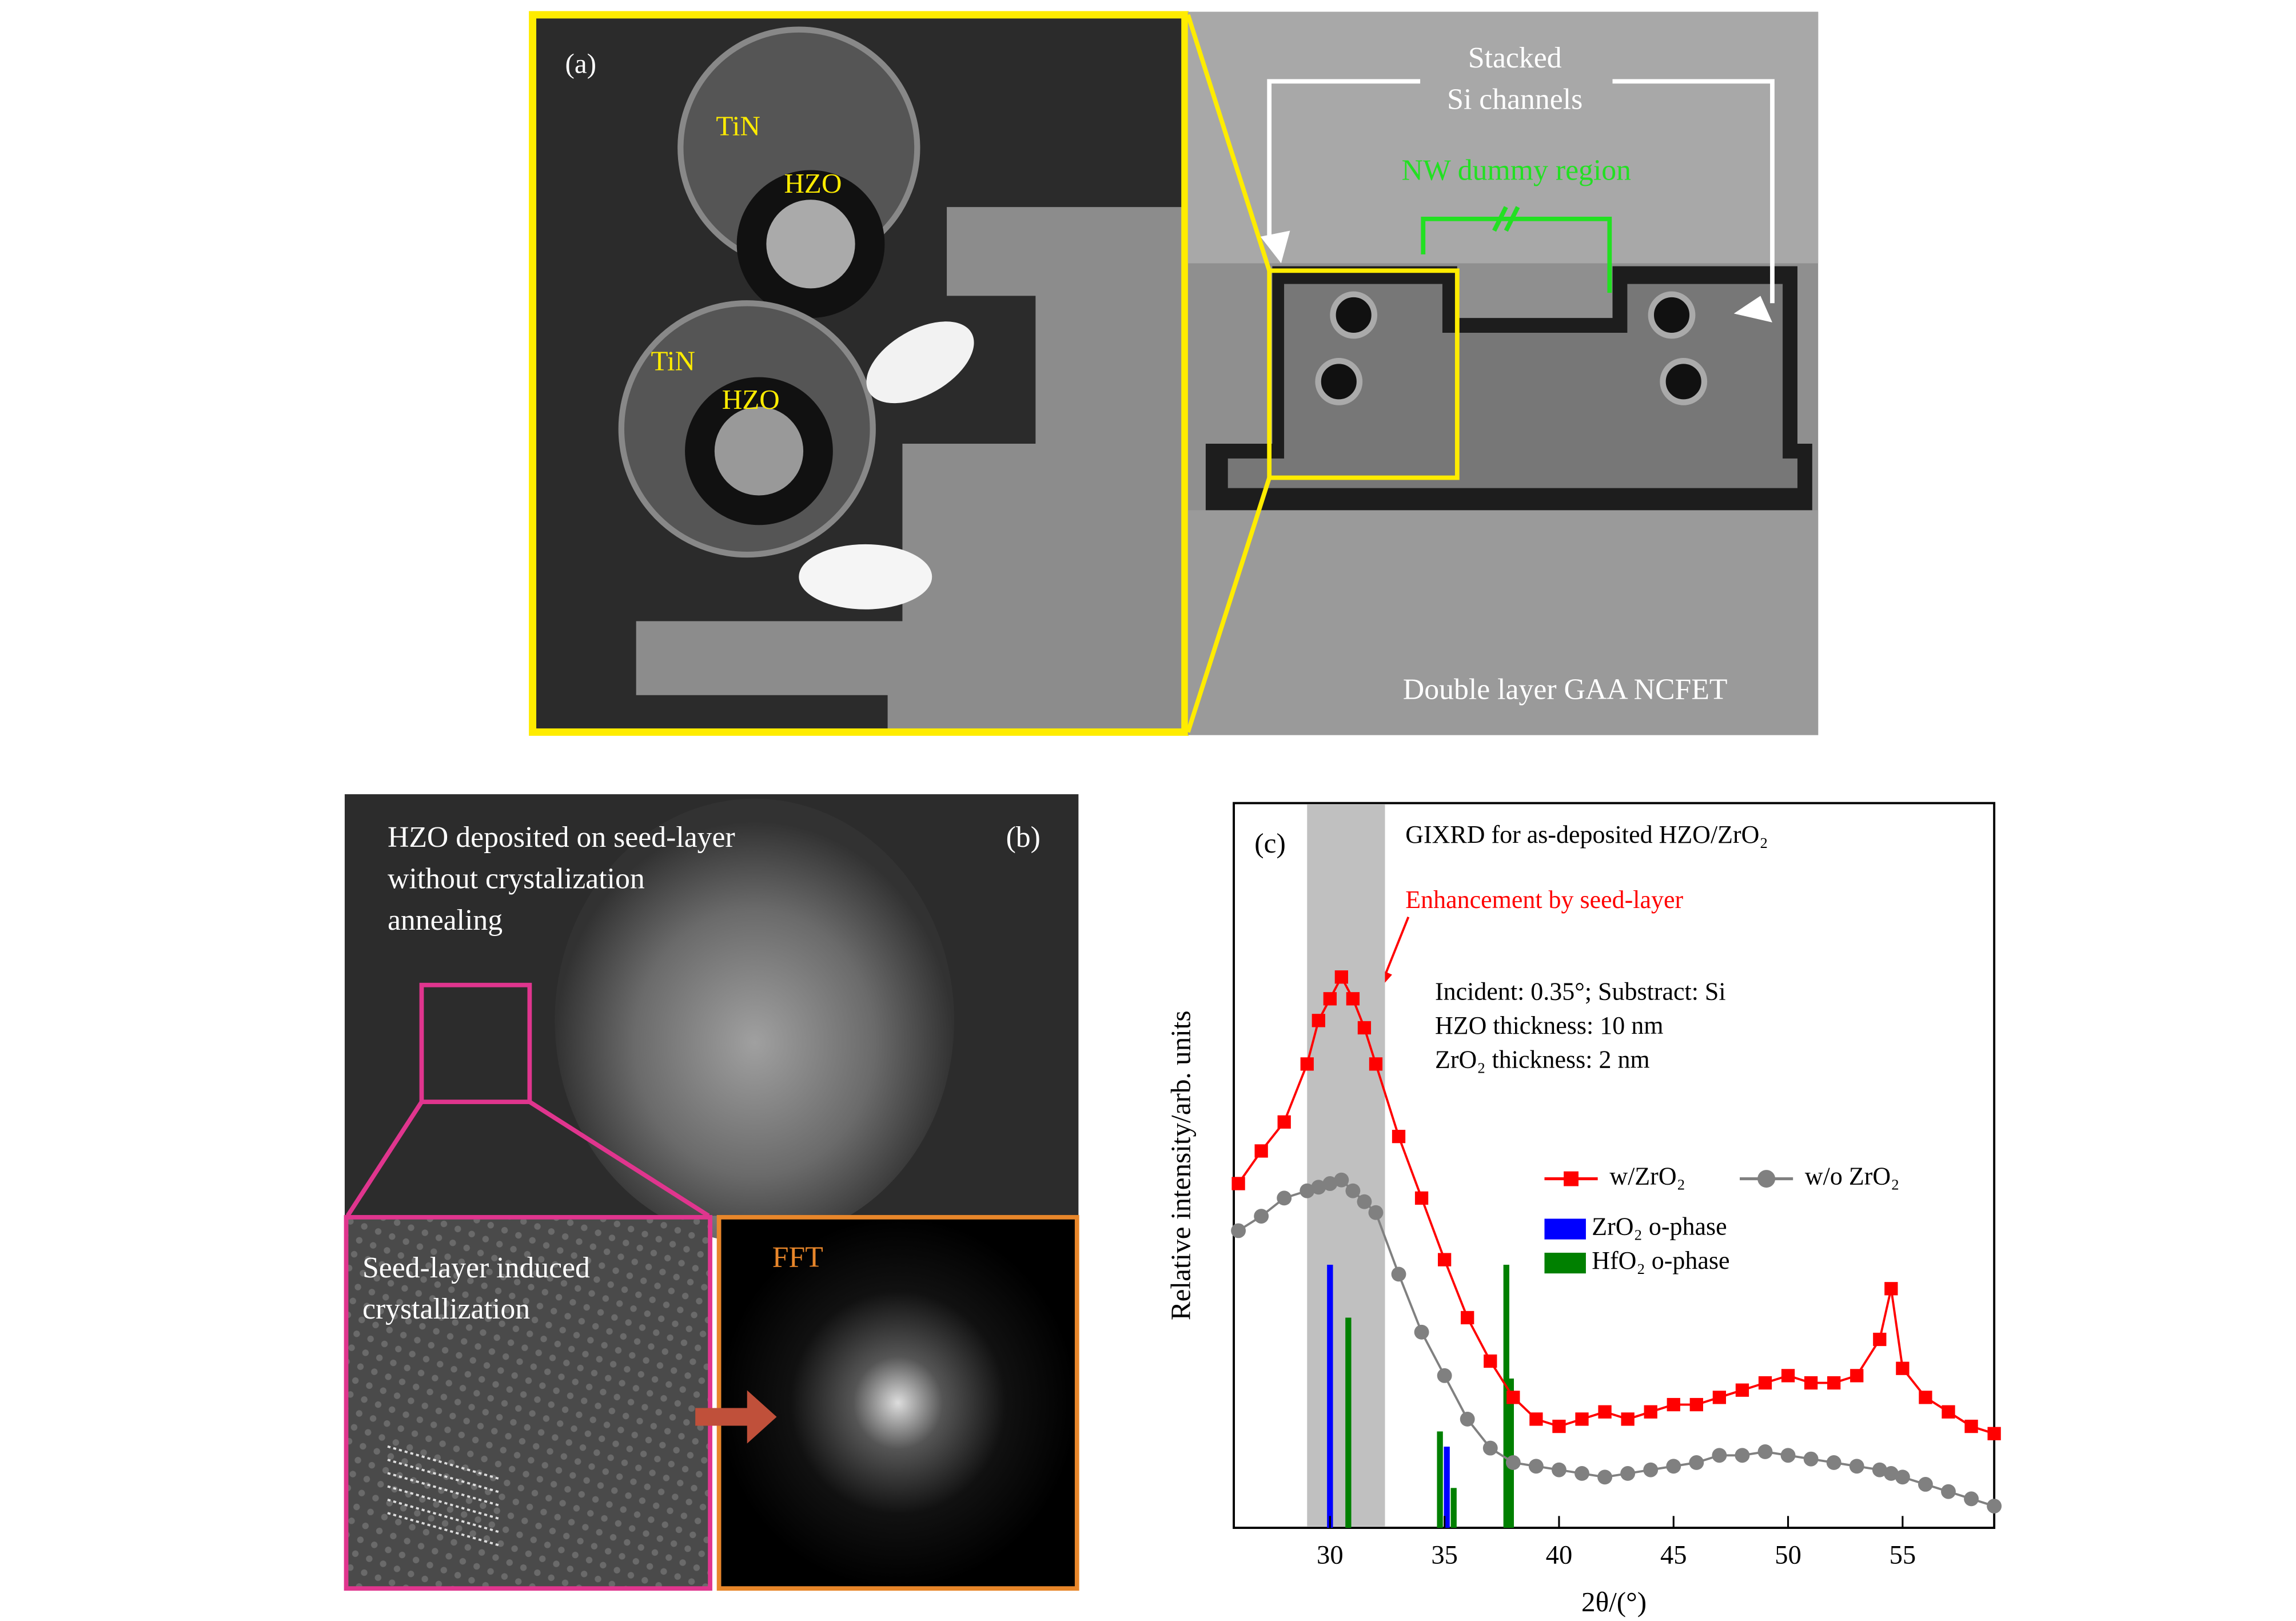  I want to click on caption: Double layer GAA NCFET, so click(1565, 689).